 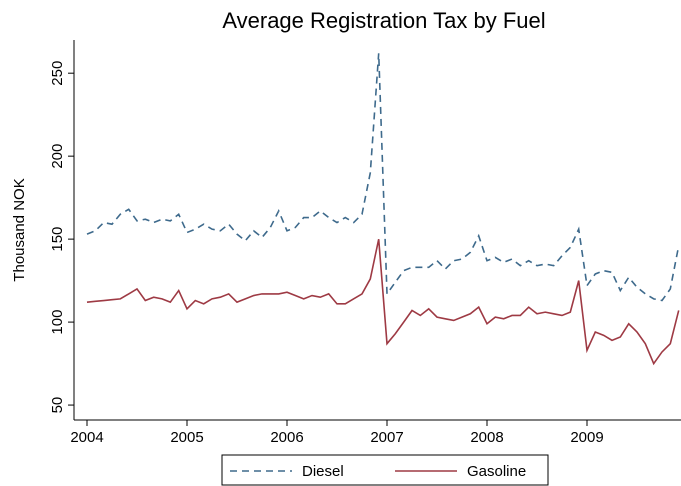 What do you see at coordinates (19, 229) in the screenshot?
I see `y-axis-label: Thousand NOK` at bounding box center [19, 229].